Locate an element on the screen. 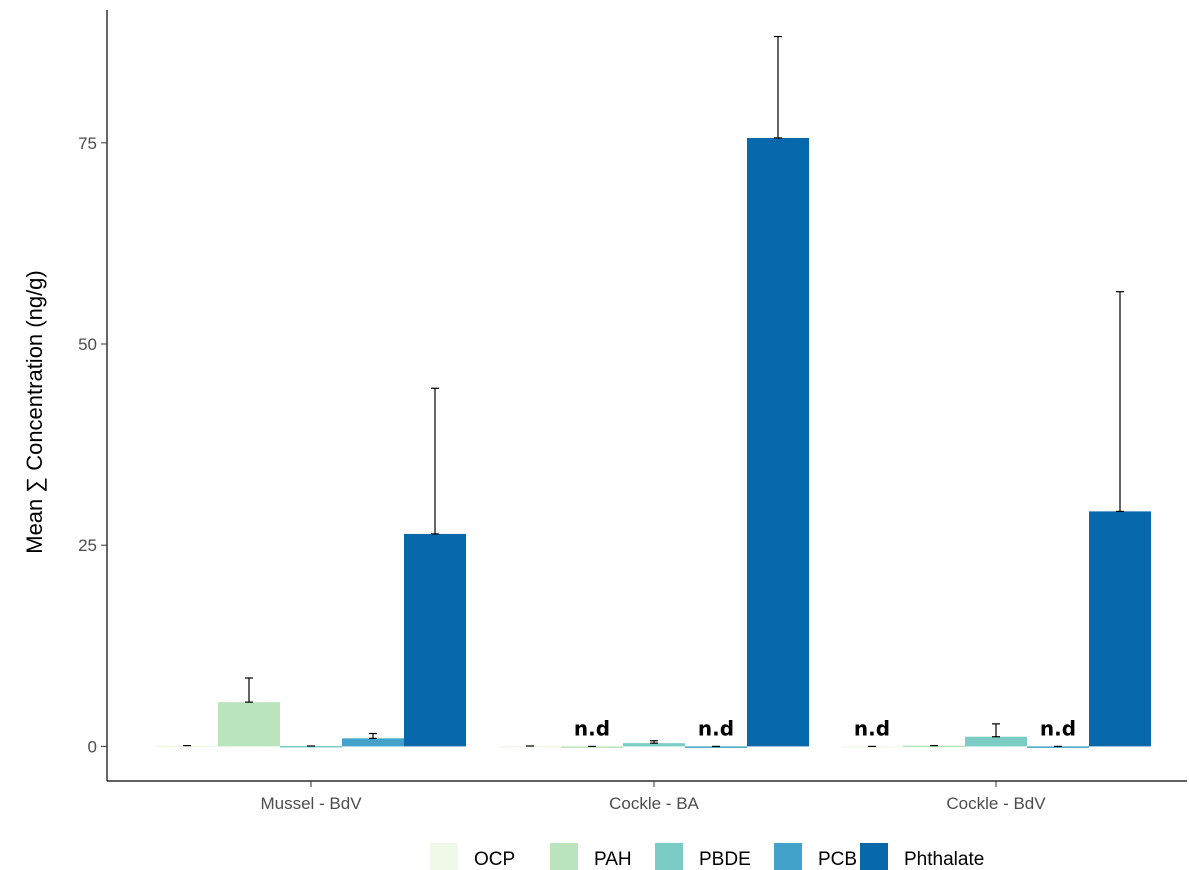 This screenshot has height=870, width=1189. legend: OCP PAH PBDE PCB Phthalate is located at coordinates (707, 856).